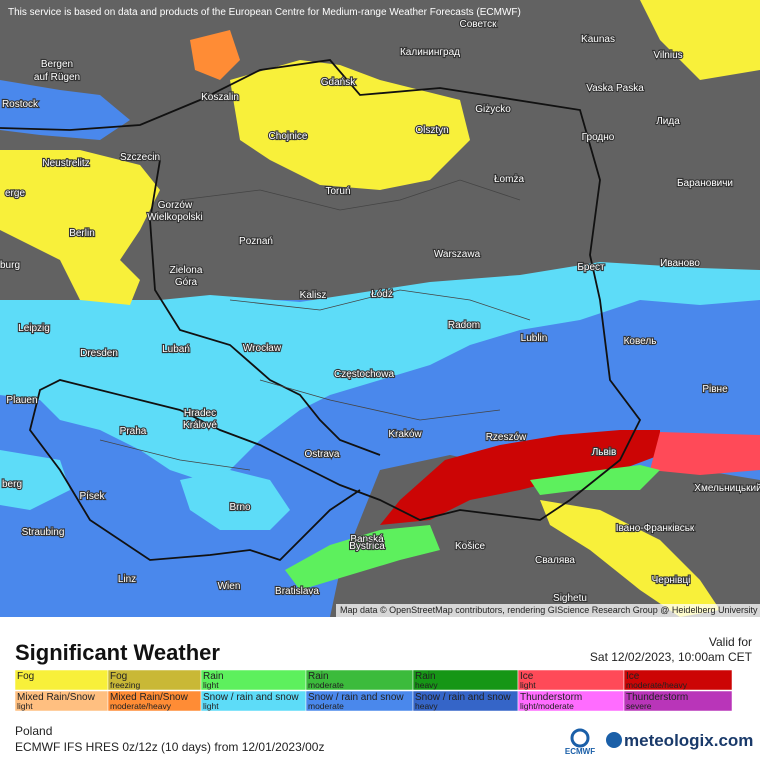 The height and width of the screenshot is (760, 760). I want to click on region: Poland, so click(33, 731).